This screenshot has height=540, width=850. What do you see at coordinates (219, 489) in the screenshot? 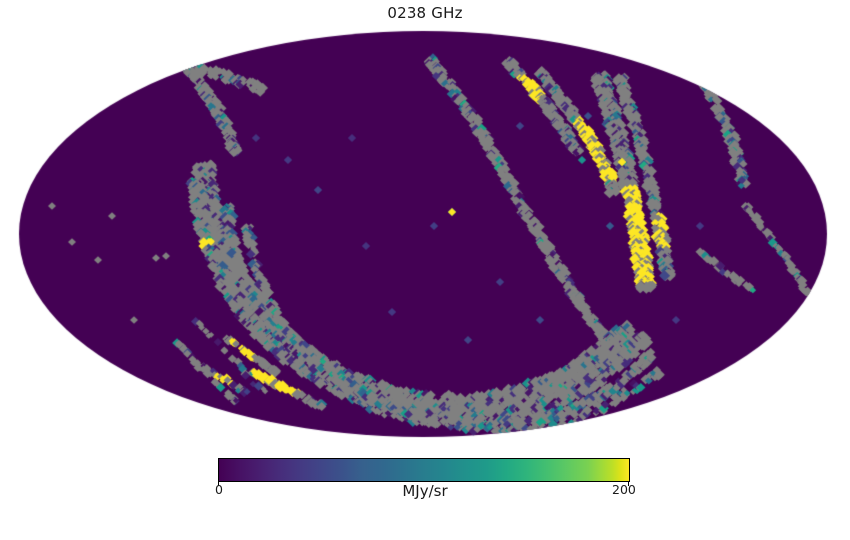
I see `colorbar-tick-label-min: 0` at bounding box center [219, 489].